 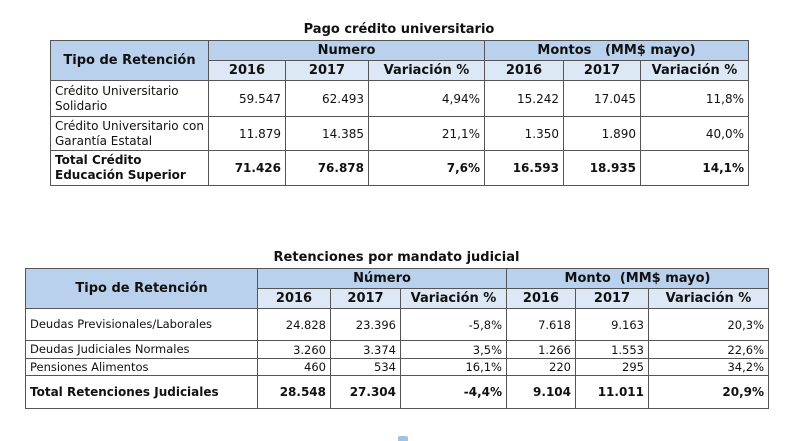 What do you see at coordinates (247, 98) in the screenshot?
I see `cell: 59.547` at bounding box center [247, 98].